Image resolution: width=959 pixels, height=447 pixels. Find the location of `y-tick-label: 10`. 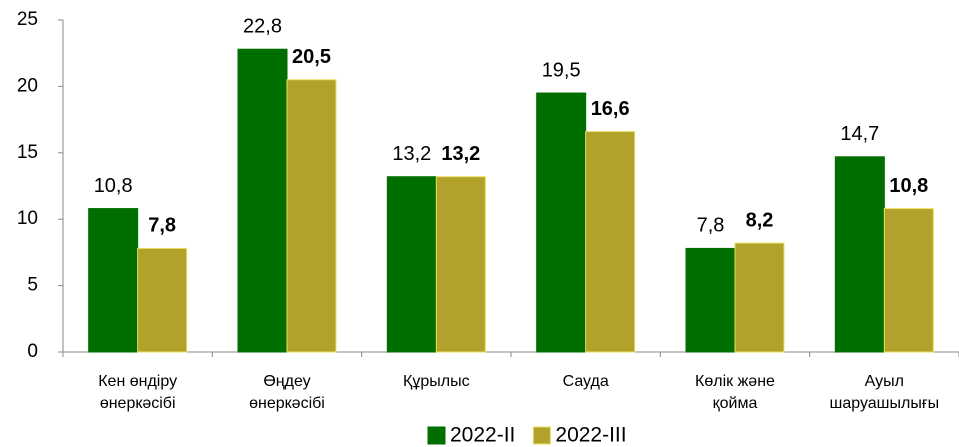

y-tick-label: 10 is located at coordinates (27, 218).